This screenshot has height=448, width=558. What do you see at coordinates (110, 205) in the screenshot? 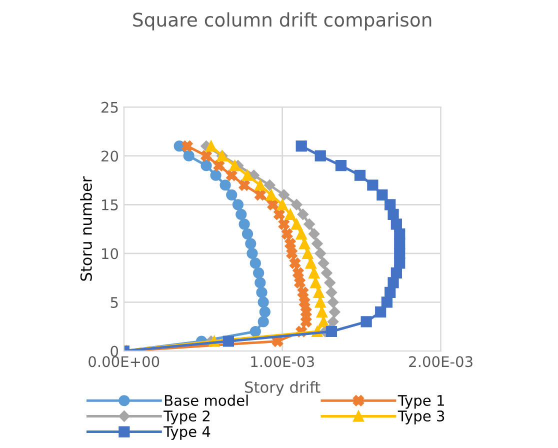
I see `y-tick-label: 15` at bounding box center [110, 205].